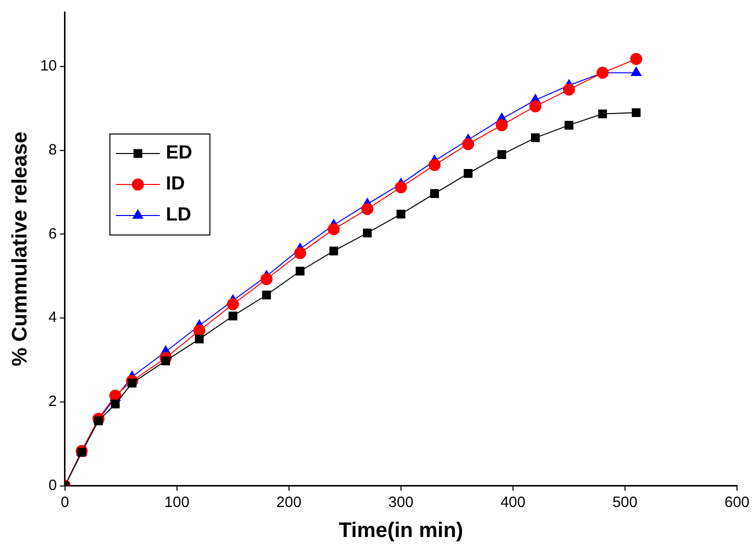  I want to click on x-tick-label: 300, so click(401, 502).